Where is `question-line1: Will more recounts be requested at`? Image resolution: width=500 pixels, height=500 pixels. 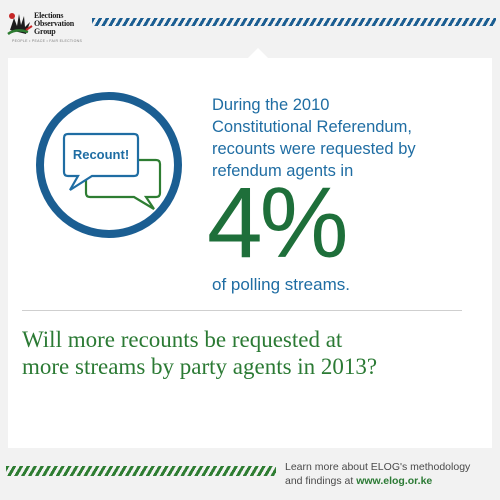 question-line1: Will more recounts be requested at is located at coordinates (182, 339).